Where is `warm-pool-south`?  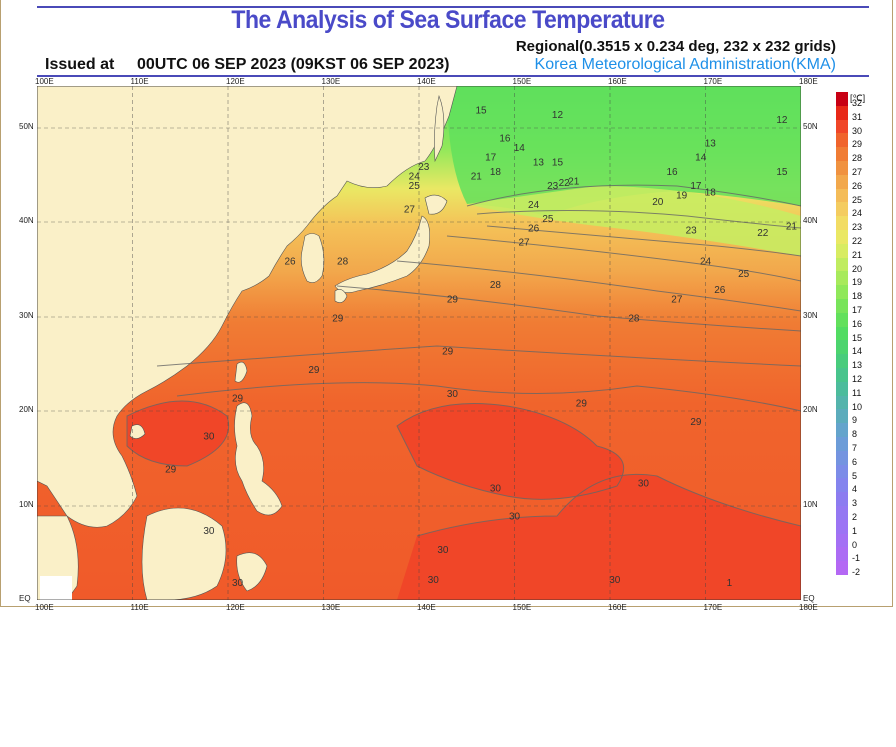 warm-pool-south is located at coordinates (599, 537).